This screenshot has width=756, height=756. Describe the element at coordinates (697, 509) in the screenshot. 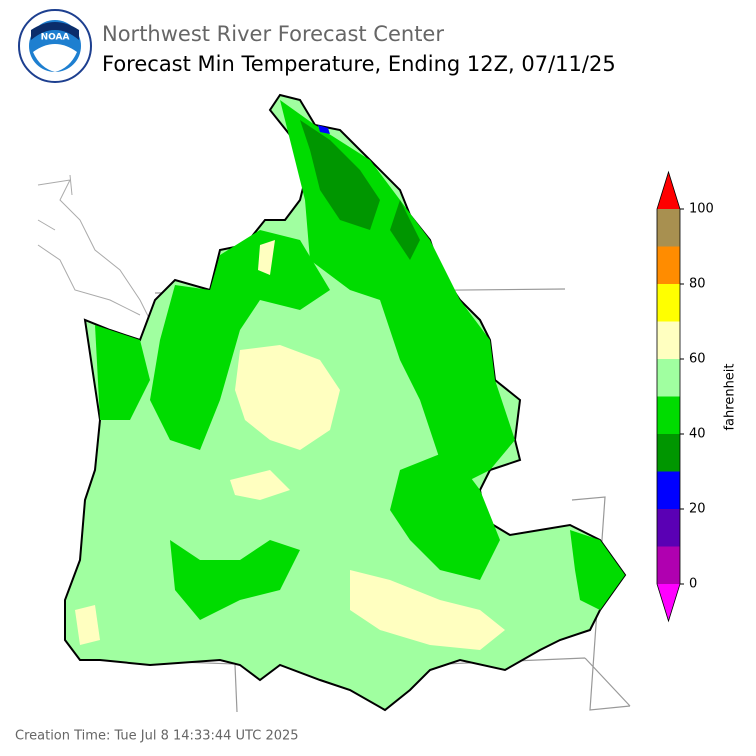

I see `colorbar-tick-label: 20` at that location.